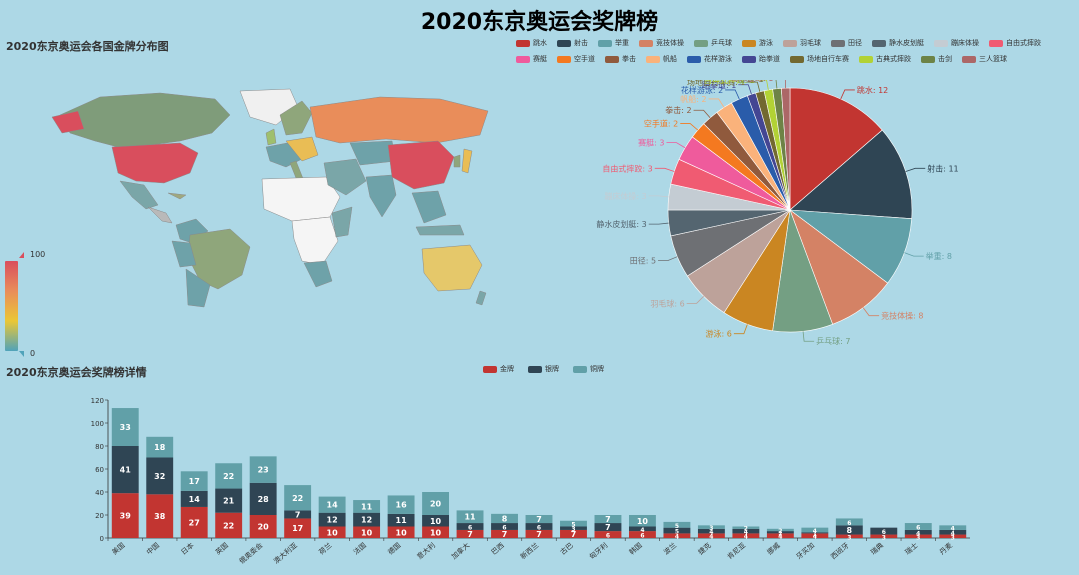 The width and height of the screenshot is (1079, 575). Describe the element at coordinates (709, 59) in the screenshot. I see `legend-item: 花样游泳` at that location.